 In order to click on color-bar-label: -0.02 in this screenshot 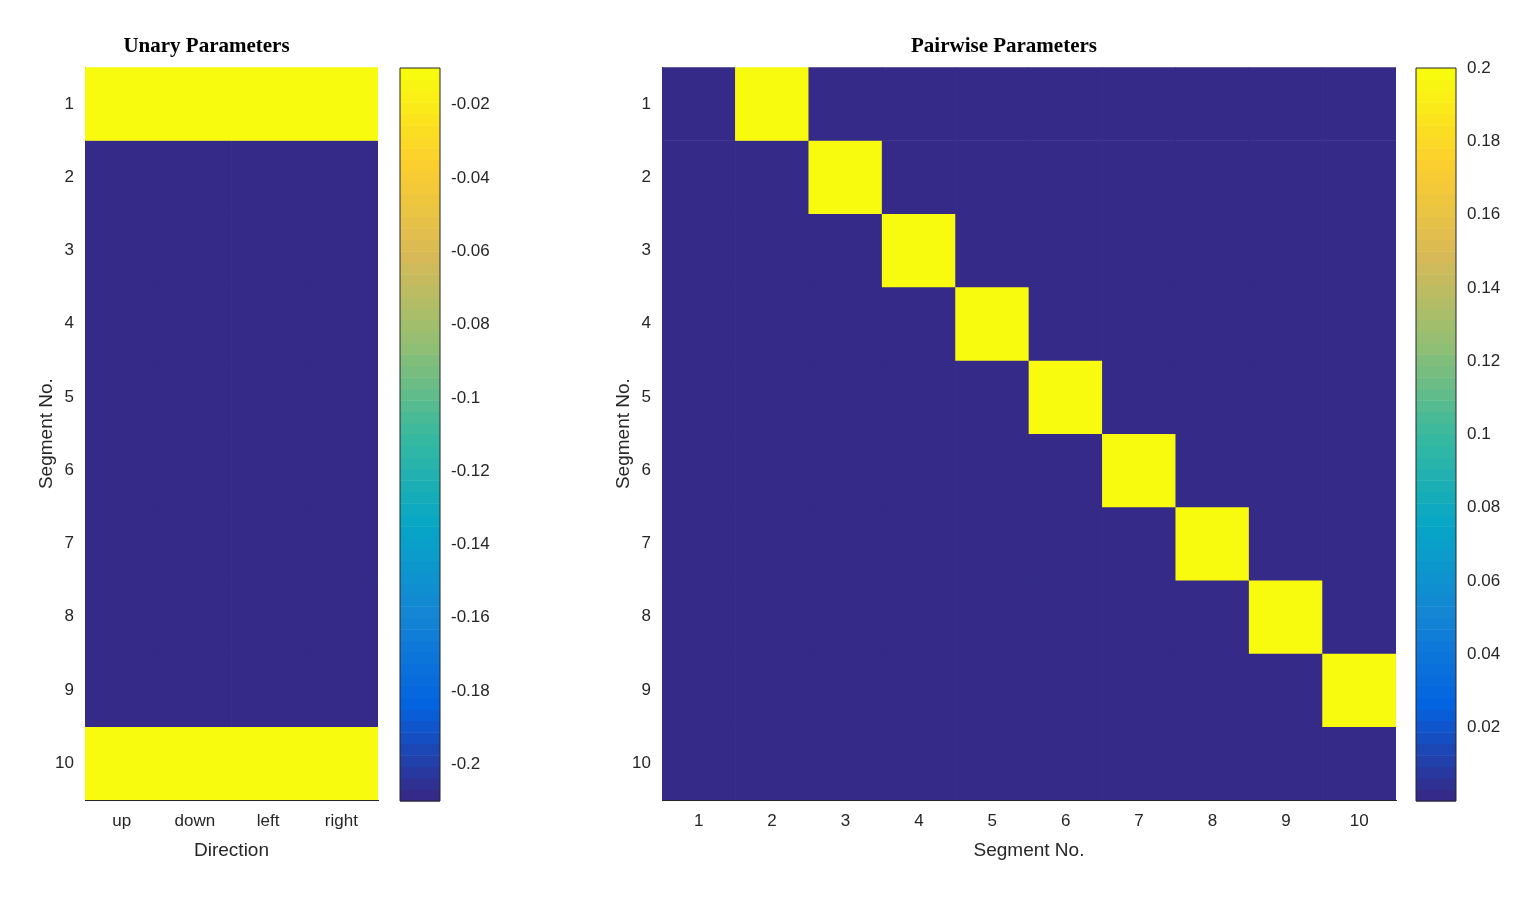, I will do `click(470, 104)`.